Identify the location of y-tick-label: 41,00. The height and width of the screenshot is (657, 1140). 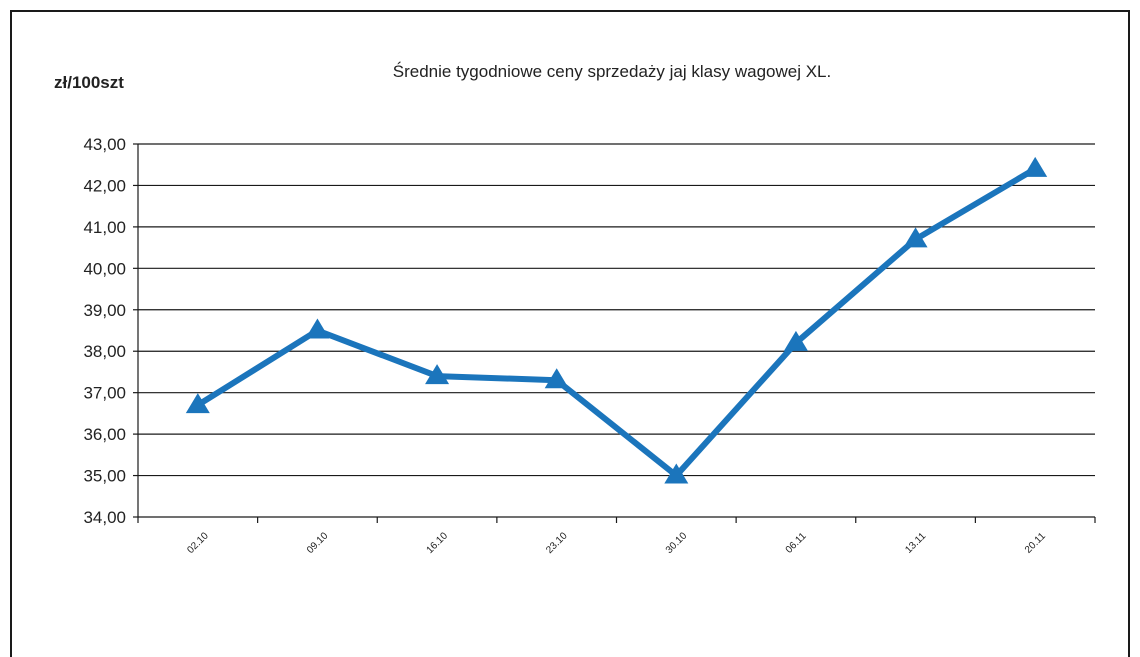
(104, 227).